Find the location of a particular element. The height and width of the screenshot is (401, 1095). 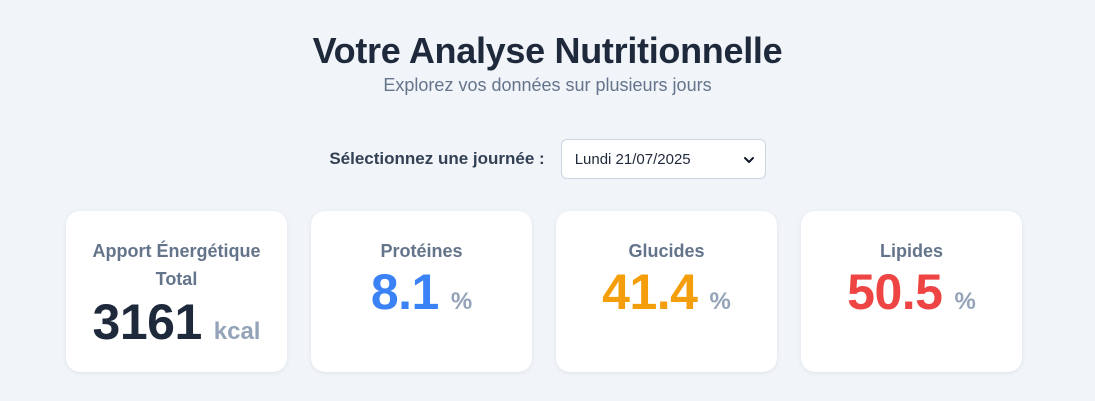

day-select: Lundi 21/07/2025 is located at coordinates (663, 159).